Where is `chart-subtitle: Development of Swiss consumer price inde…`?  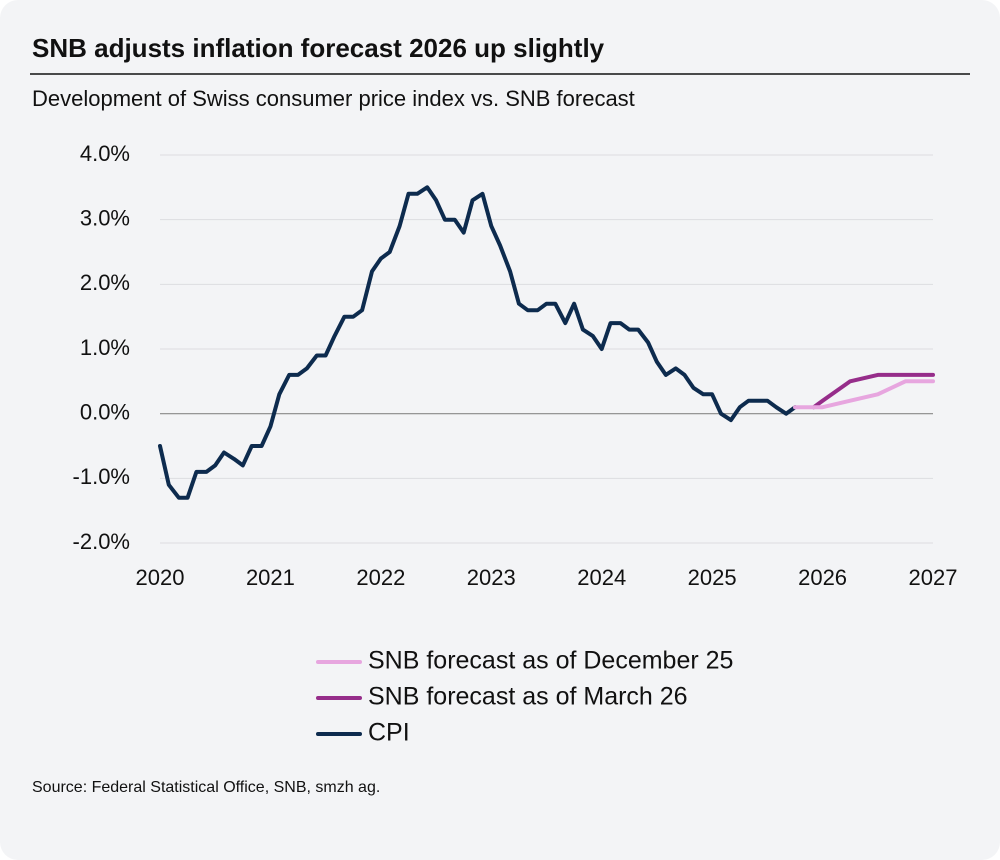
chart-subtitle: Development of Swiss consumer price inde… is located at coordinates (333, 98).